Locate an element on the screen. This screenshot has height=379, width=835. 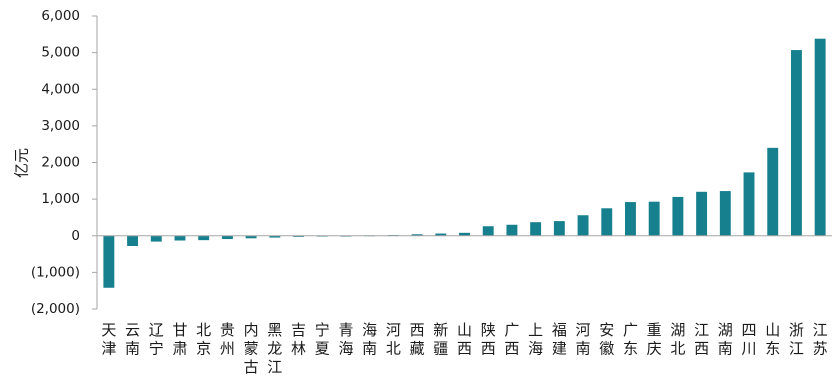
bar-湖南 is located at coordinates (725, 213).